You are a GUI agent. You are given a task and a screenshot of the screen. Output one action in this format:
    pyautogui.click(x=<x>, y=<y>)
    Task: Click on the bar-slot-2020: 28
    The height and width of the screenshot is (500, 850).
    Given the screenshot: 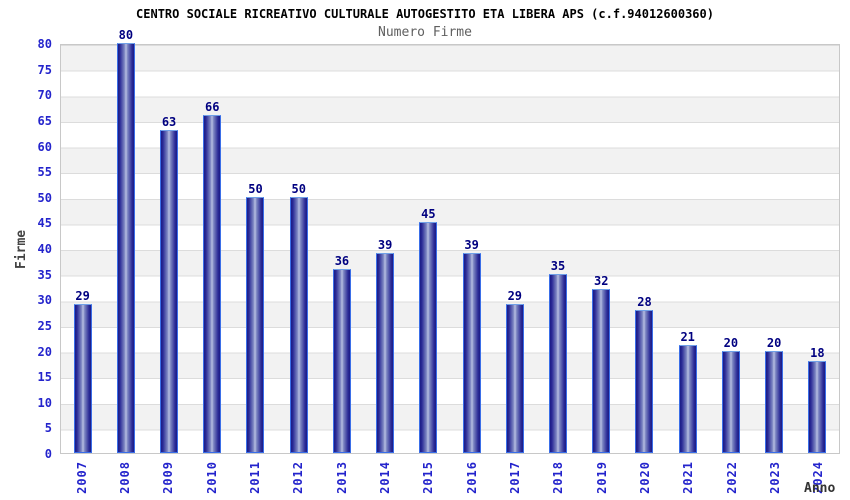 What is the action you would take?
    pyautogui.click(x=644, y=249)
    